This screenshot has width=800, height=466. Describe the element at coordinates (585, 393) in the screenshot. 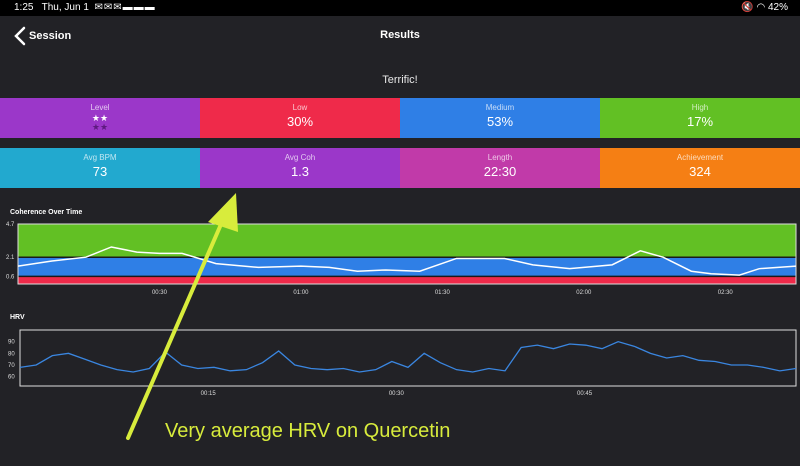

I see `x-tick-label: 00:45` at that location.